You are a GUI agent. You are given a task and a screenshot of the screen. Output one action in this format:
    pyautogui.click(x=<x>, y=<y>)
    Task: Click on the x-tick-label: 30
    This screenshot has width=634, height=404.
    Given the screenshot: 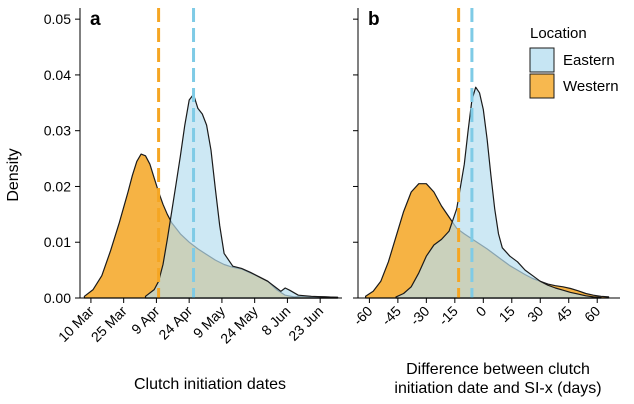 What is the action you would take?
    pyautogui.click(x=535, y=314)
    